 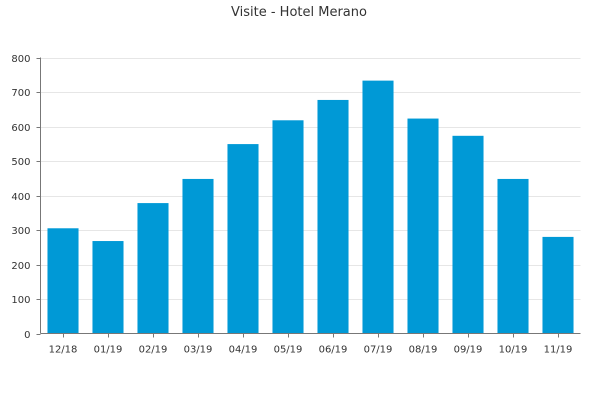 I want to click on x-tick-label: 09/19, so click(x=468, y=350).